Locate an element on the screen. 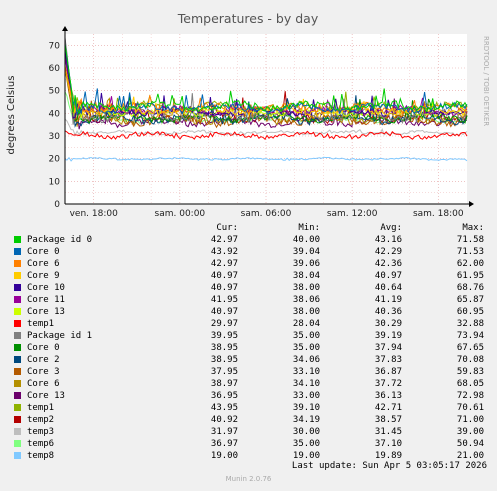 The height and width of the screenshot is (491, 497). legend-header-min: Min: is located at coordinates (309, 228).